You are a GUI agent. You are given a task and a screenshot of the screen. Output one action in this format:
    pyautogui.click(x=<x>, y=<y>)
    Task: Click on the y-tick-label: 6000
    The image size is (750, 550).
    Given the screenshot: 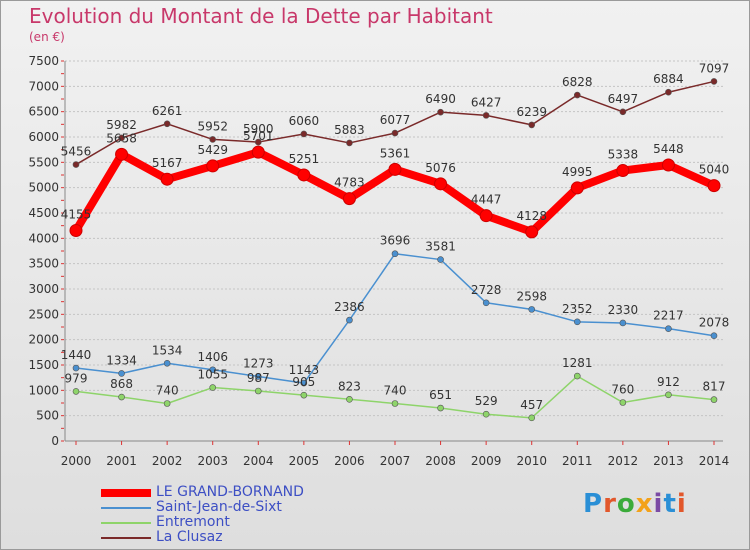 What is the action you would take?
    pyautogui.click(x=43, y=137)
    